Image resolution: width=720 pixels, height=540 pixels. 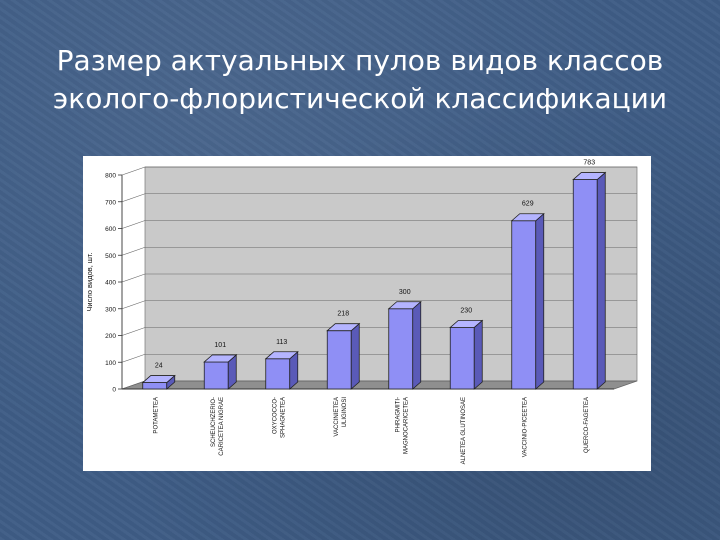 I want to click on data-label: 218, so click(x=343, y=314).